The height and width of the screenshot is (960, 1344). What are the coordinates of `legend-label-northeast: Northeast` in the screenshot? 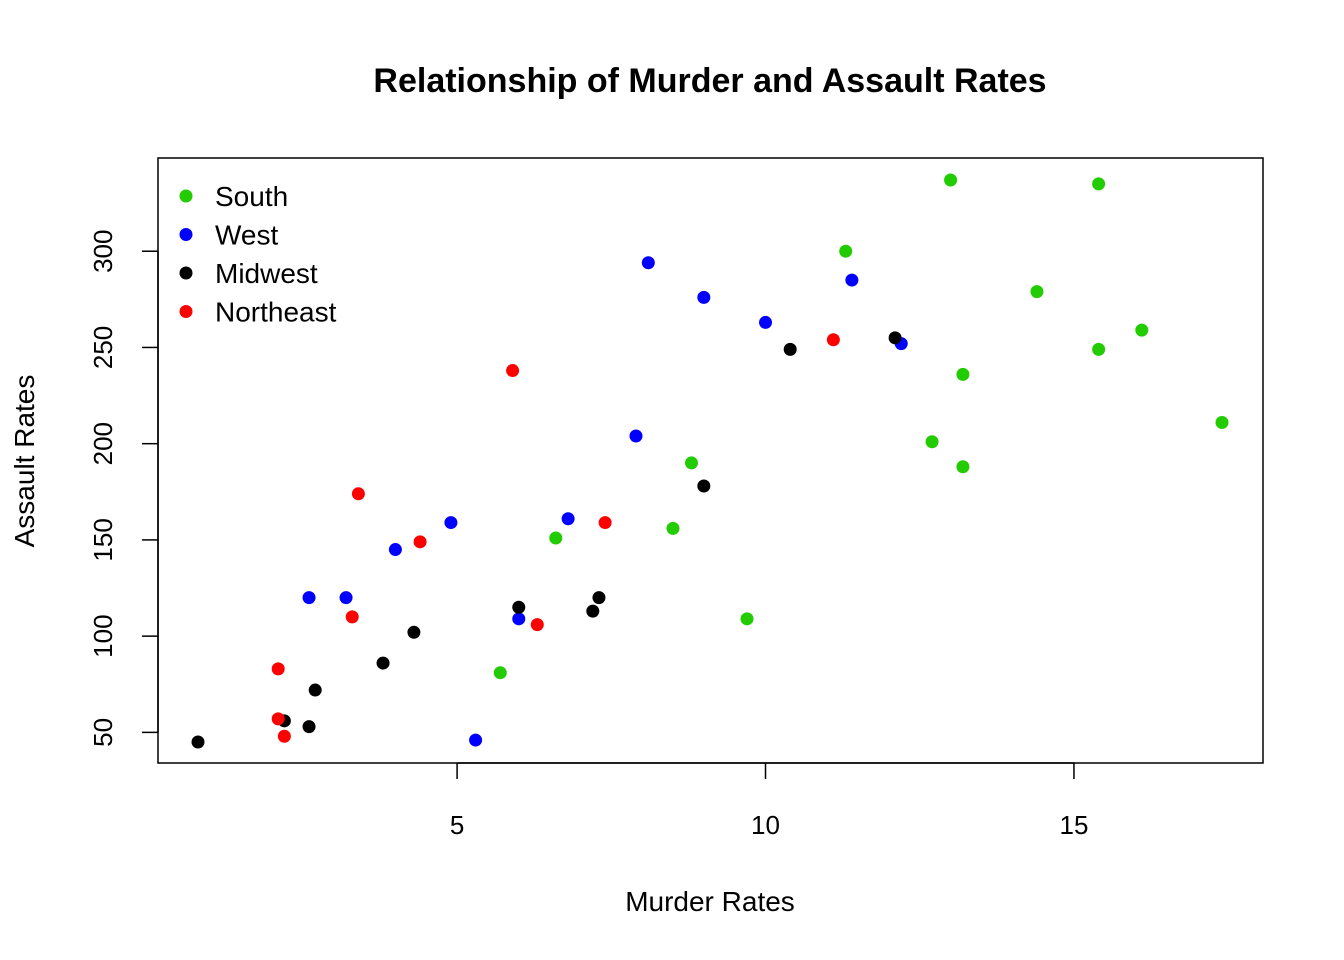 It's located at (276, 312).